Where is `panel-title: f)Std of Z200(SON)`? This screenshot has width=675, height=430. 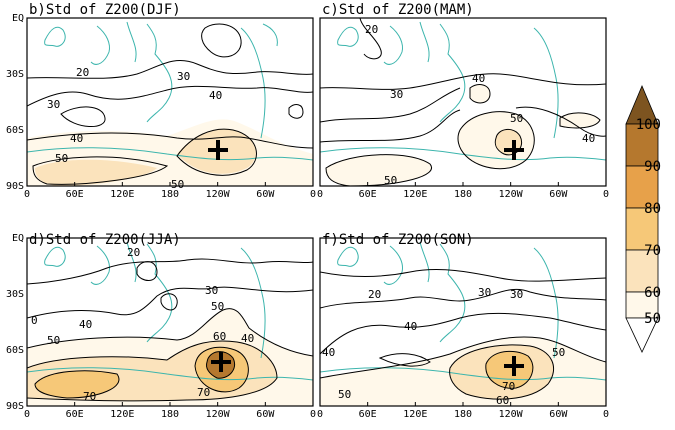 panel-title: f)Std of Z200(SON) is located at coordinates (398, 240).